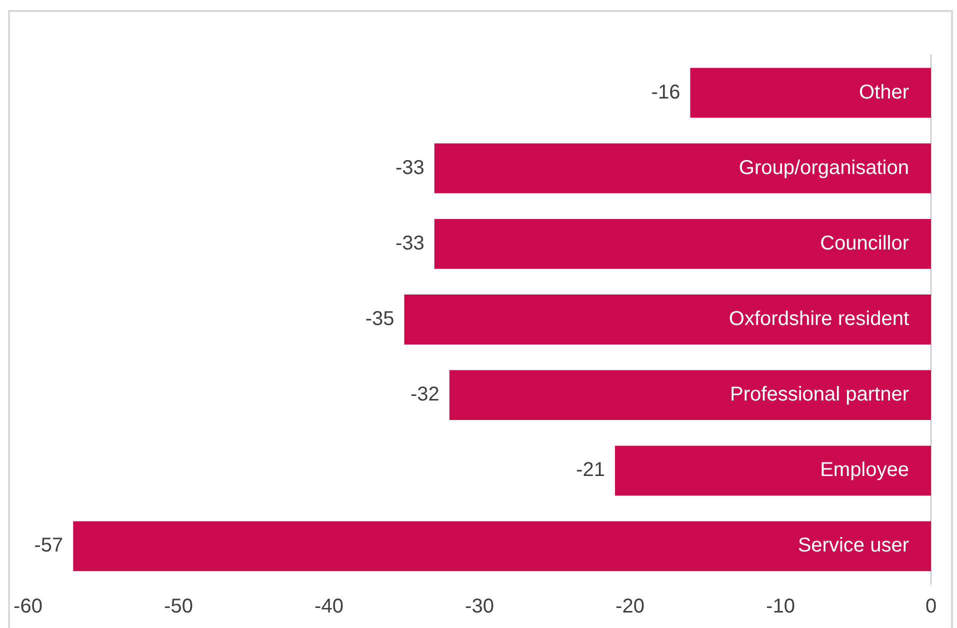  Describe the element at coordinates (425, 395) in the screenshot. I see `data-label: -32` at that location.